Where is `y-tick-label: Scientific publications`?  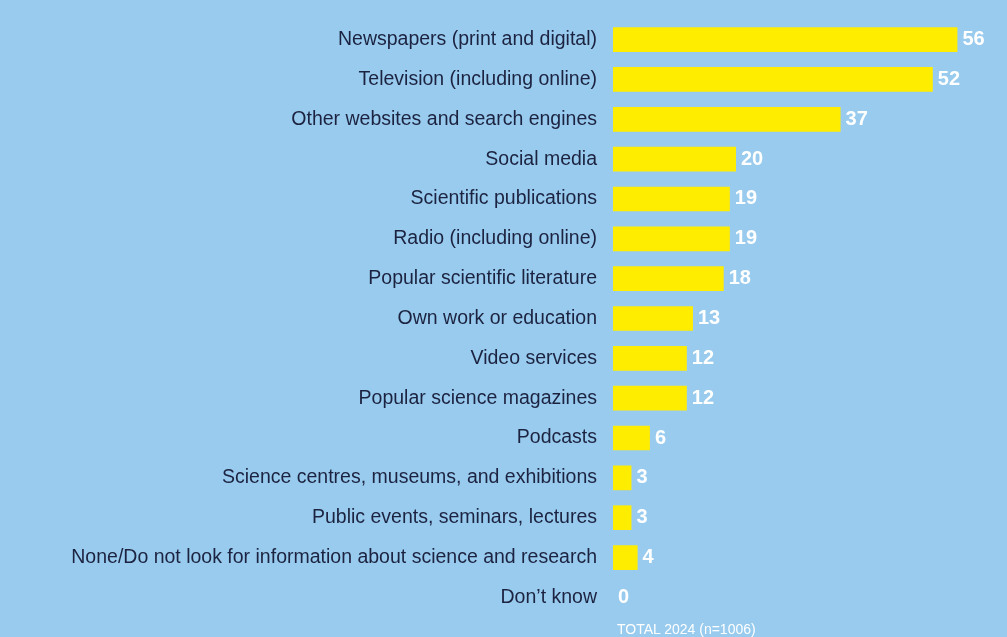
y-tick-label: Scientific publications is located at coordinates (504, 197).